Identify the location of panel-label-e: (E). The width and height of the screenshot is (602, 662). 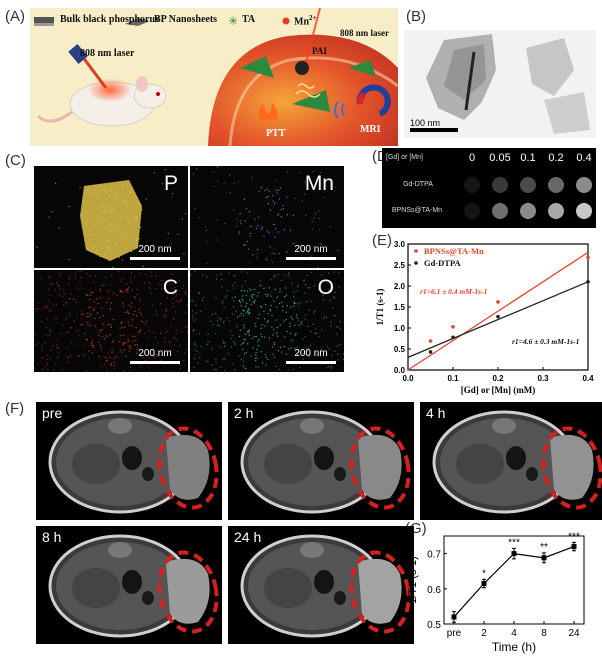
(382, 240).